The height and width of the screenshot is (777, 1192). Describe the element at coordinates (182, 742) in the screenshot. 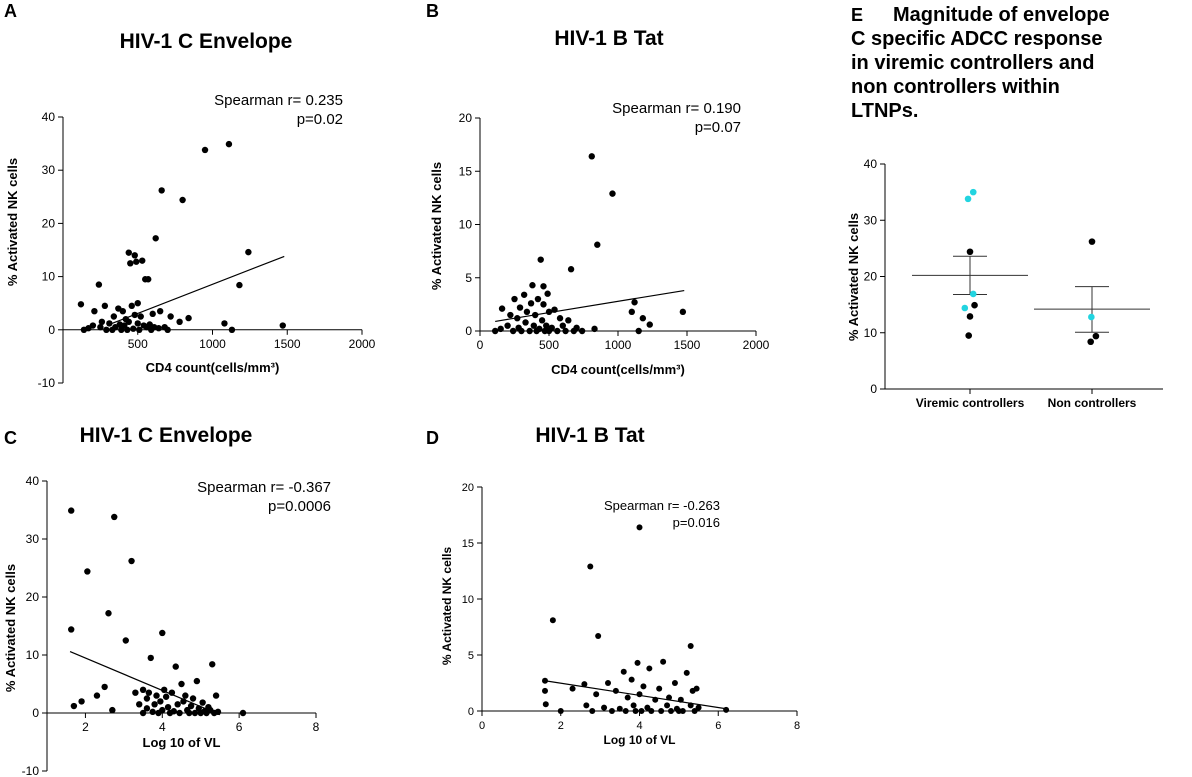

I see `x-axis-label: Log 10 of VL` at that location.